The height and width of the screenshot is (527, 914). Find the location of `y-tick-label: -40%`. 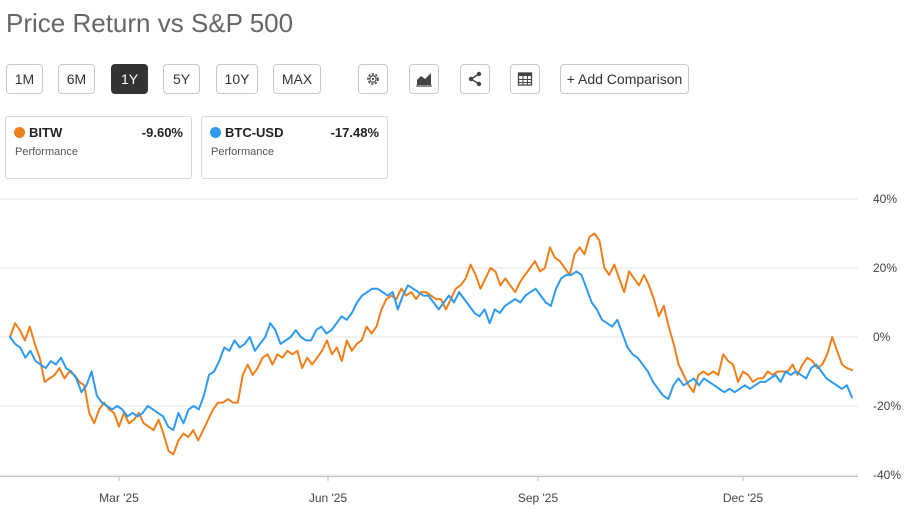

y-tick-label: -40% is located at coordinates (887, 475).